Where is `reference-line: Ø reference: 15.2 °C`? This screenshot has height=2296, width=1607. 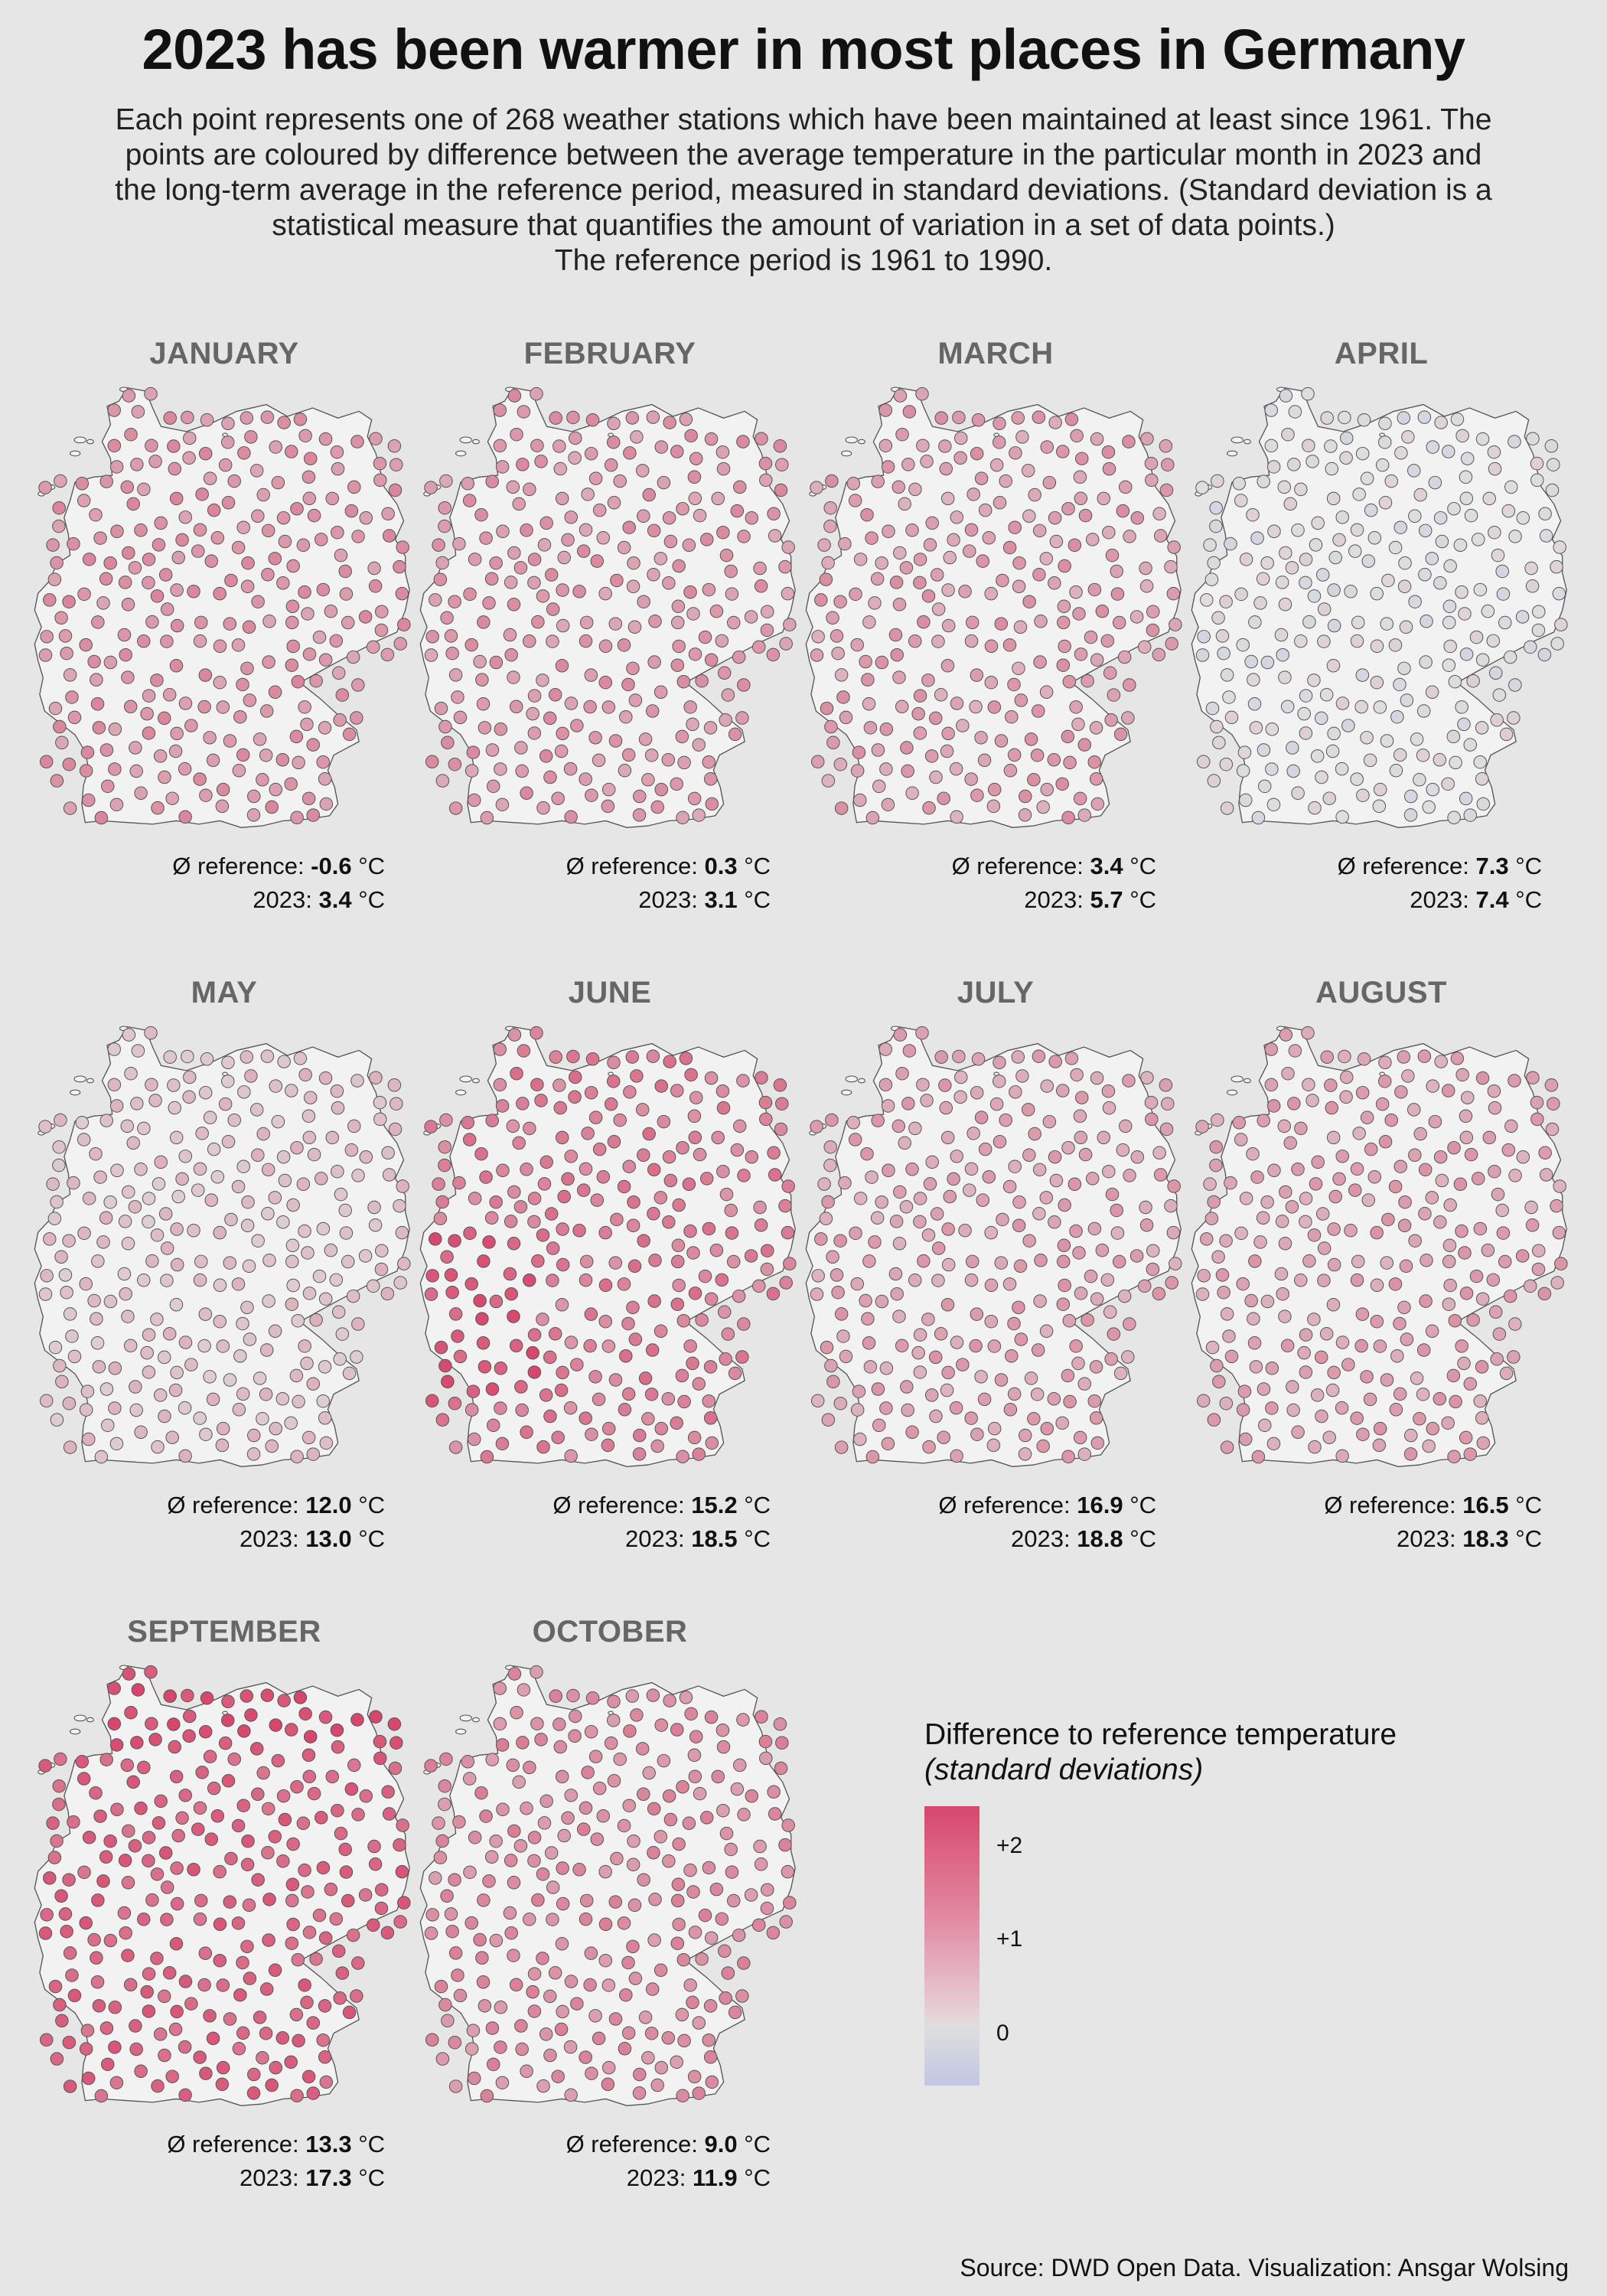
reference-line: Ø reference: 15.2 °C is located at coordinates (591, 1505).